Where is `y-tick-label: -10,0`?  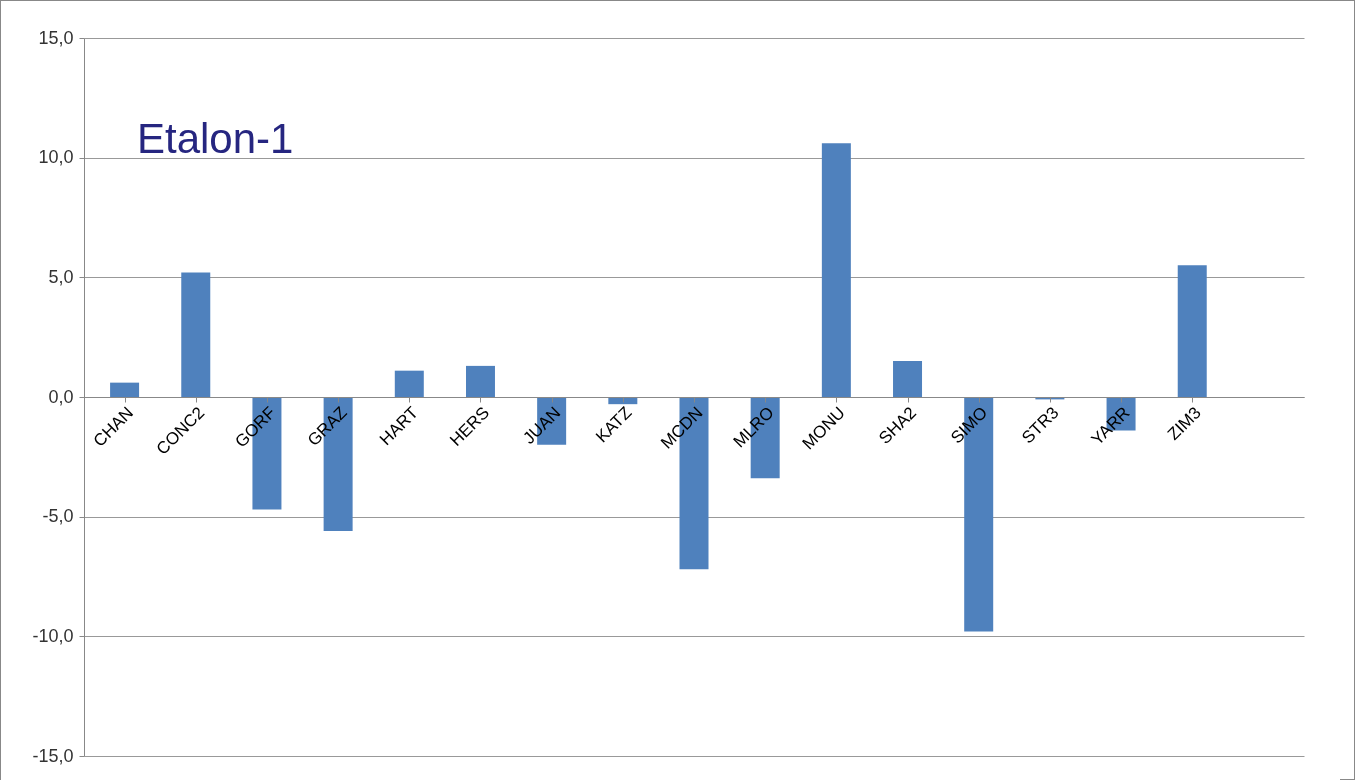
y-tick-label: -10,0 is located at coordinates (53, 635).